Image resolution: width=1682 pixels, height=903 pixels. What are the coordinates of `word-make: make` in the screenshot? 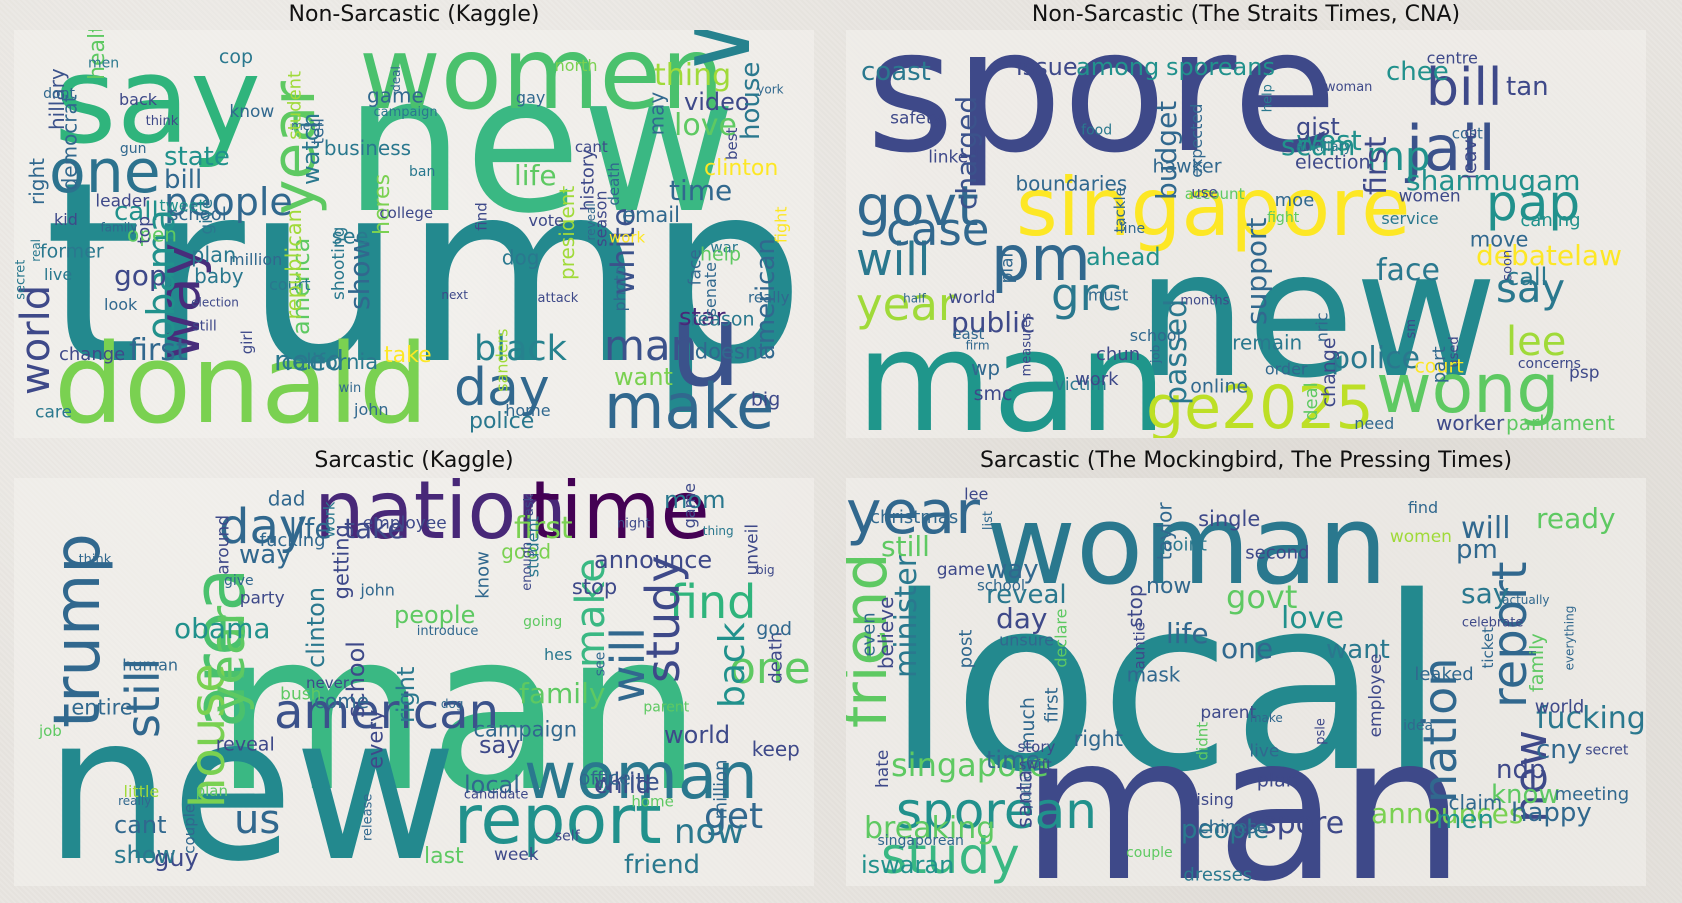 It's located at (689, 404).